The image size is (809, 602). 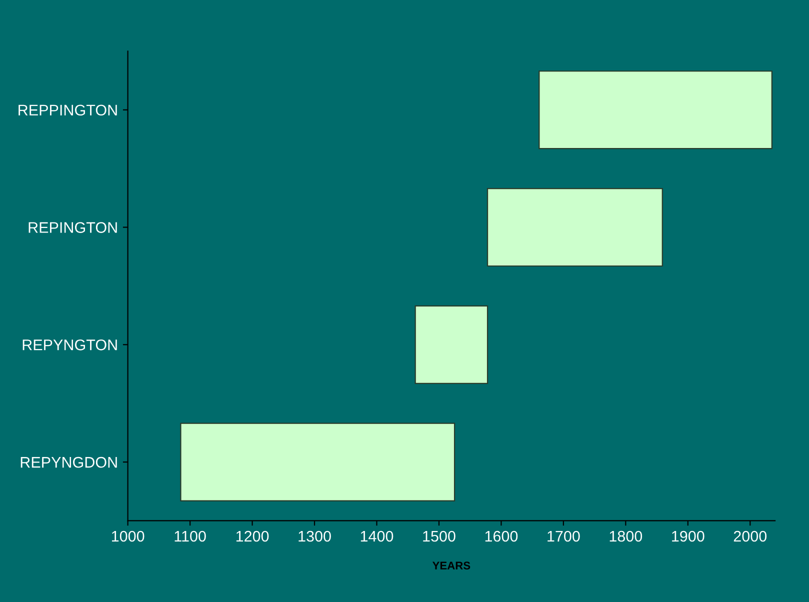 What do you see at coordinates (688, 536) in the screenshot?
I see `x-tick-label: 1900` at bounding box center [688, 536].